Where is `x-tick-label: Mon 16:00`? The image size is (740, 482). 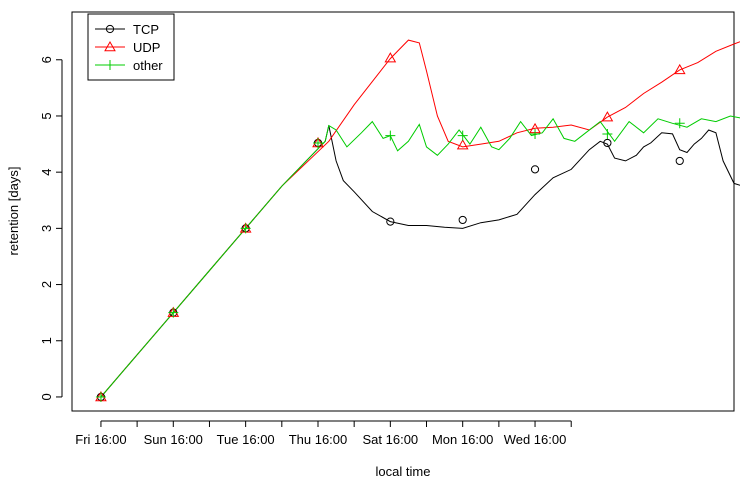 x-tick-label: Mon 16:00 is located at coordinates (462, 439).